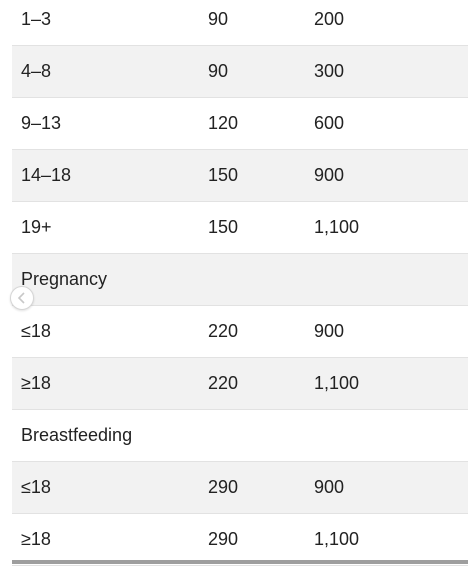 This screenshot has height=566, width=476. What do you see at coordinates (240, 562) in the screenshot?
I see `table-bottom-border` at bounding box center [240, 562].